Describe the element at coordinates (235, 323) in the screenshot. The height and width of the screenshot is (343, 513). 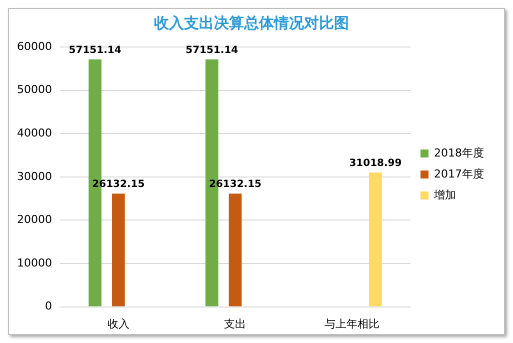
I see `x-tick-label: 支出` at that location.